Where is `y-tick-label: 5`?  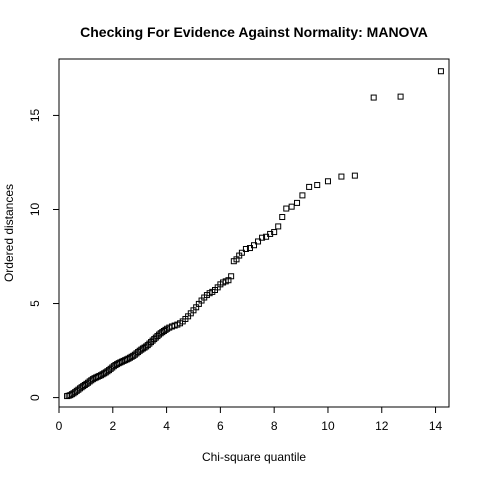
y-tick-label: 5 is located at coordinates (35, 303).